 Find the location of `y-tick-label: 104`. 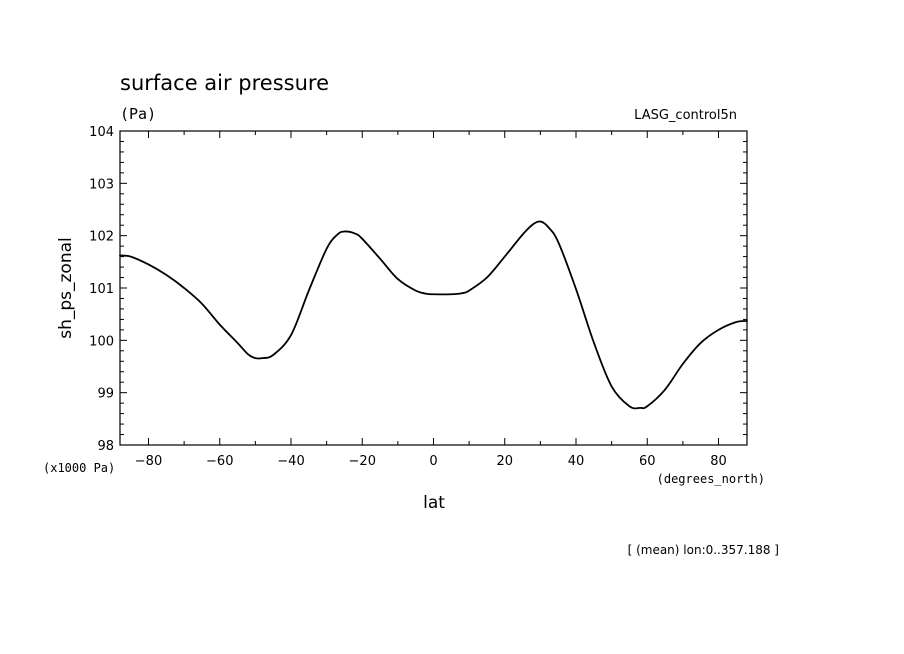

y-tick-label: 104 is located at coordinates (101, 132).